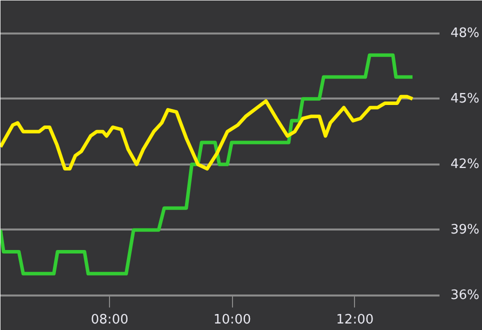 The image size is (482, 330). What do you see at coordinates (232, 320) in the screenshot?
I see `x-tick-label: 10:00` at bounding box center [232, 320].